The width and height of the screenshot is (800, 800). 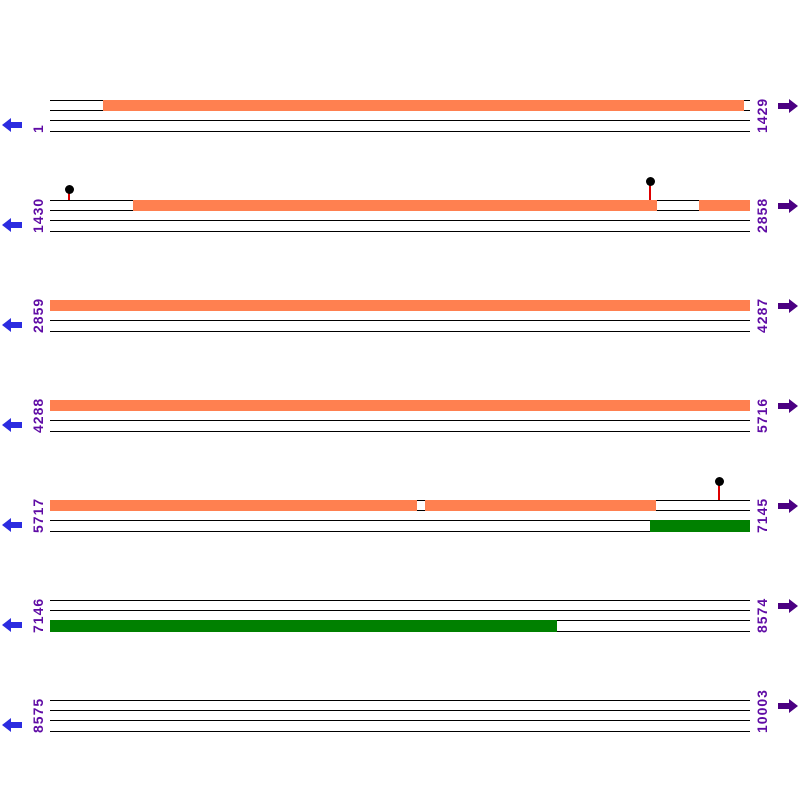 I want to click on sequence-row: 4288 5716, so click(x=400, y=422).